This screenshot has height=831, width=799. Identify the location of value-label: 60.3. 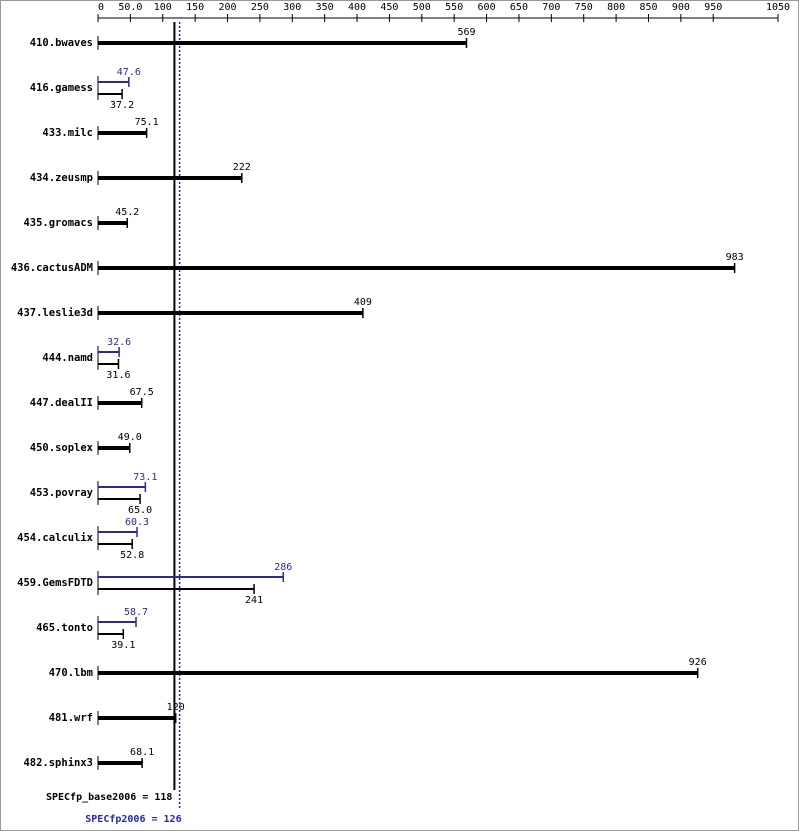
(137, 522).